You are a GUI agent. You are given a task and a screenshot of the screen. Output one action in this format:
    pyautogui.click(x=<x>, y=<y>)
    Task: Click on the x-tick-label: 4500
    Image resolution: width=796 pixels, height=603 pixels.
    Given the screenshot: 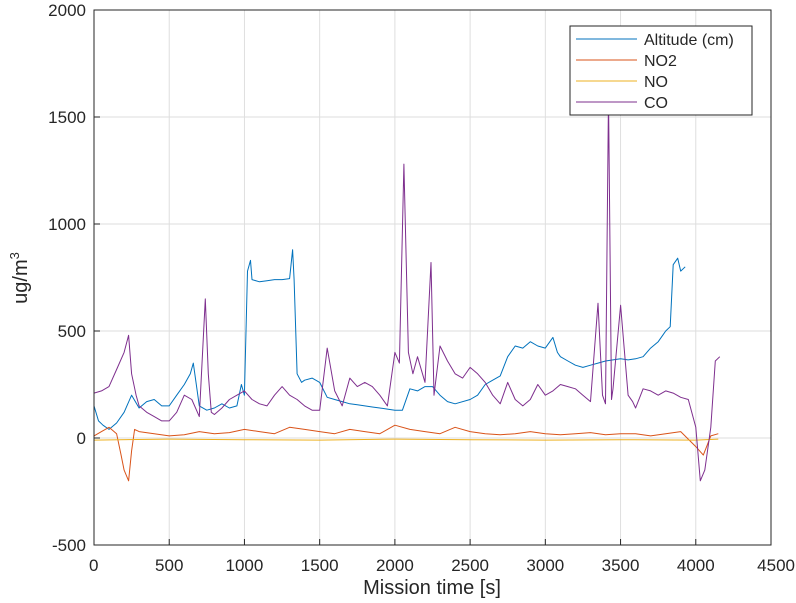 What is the action you would take?
    pyautogui.click(x=776, y=565)
    